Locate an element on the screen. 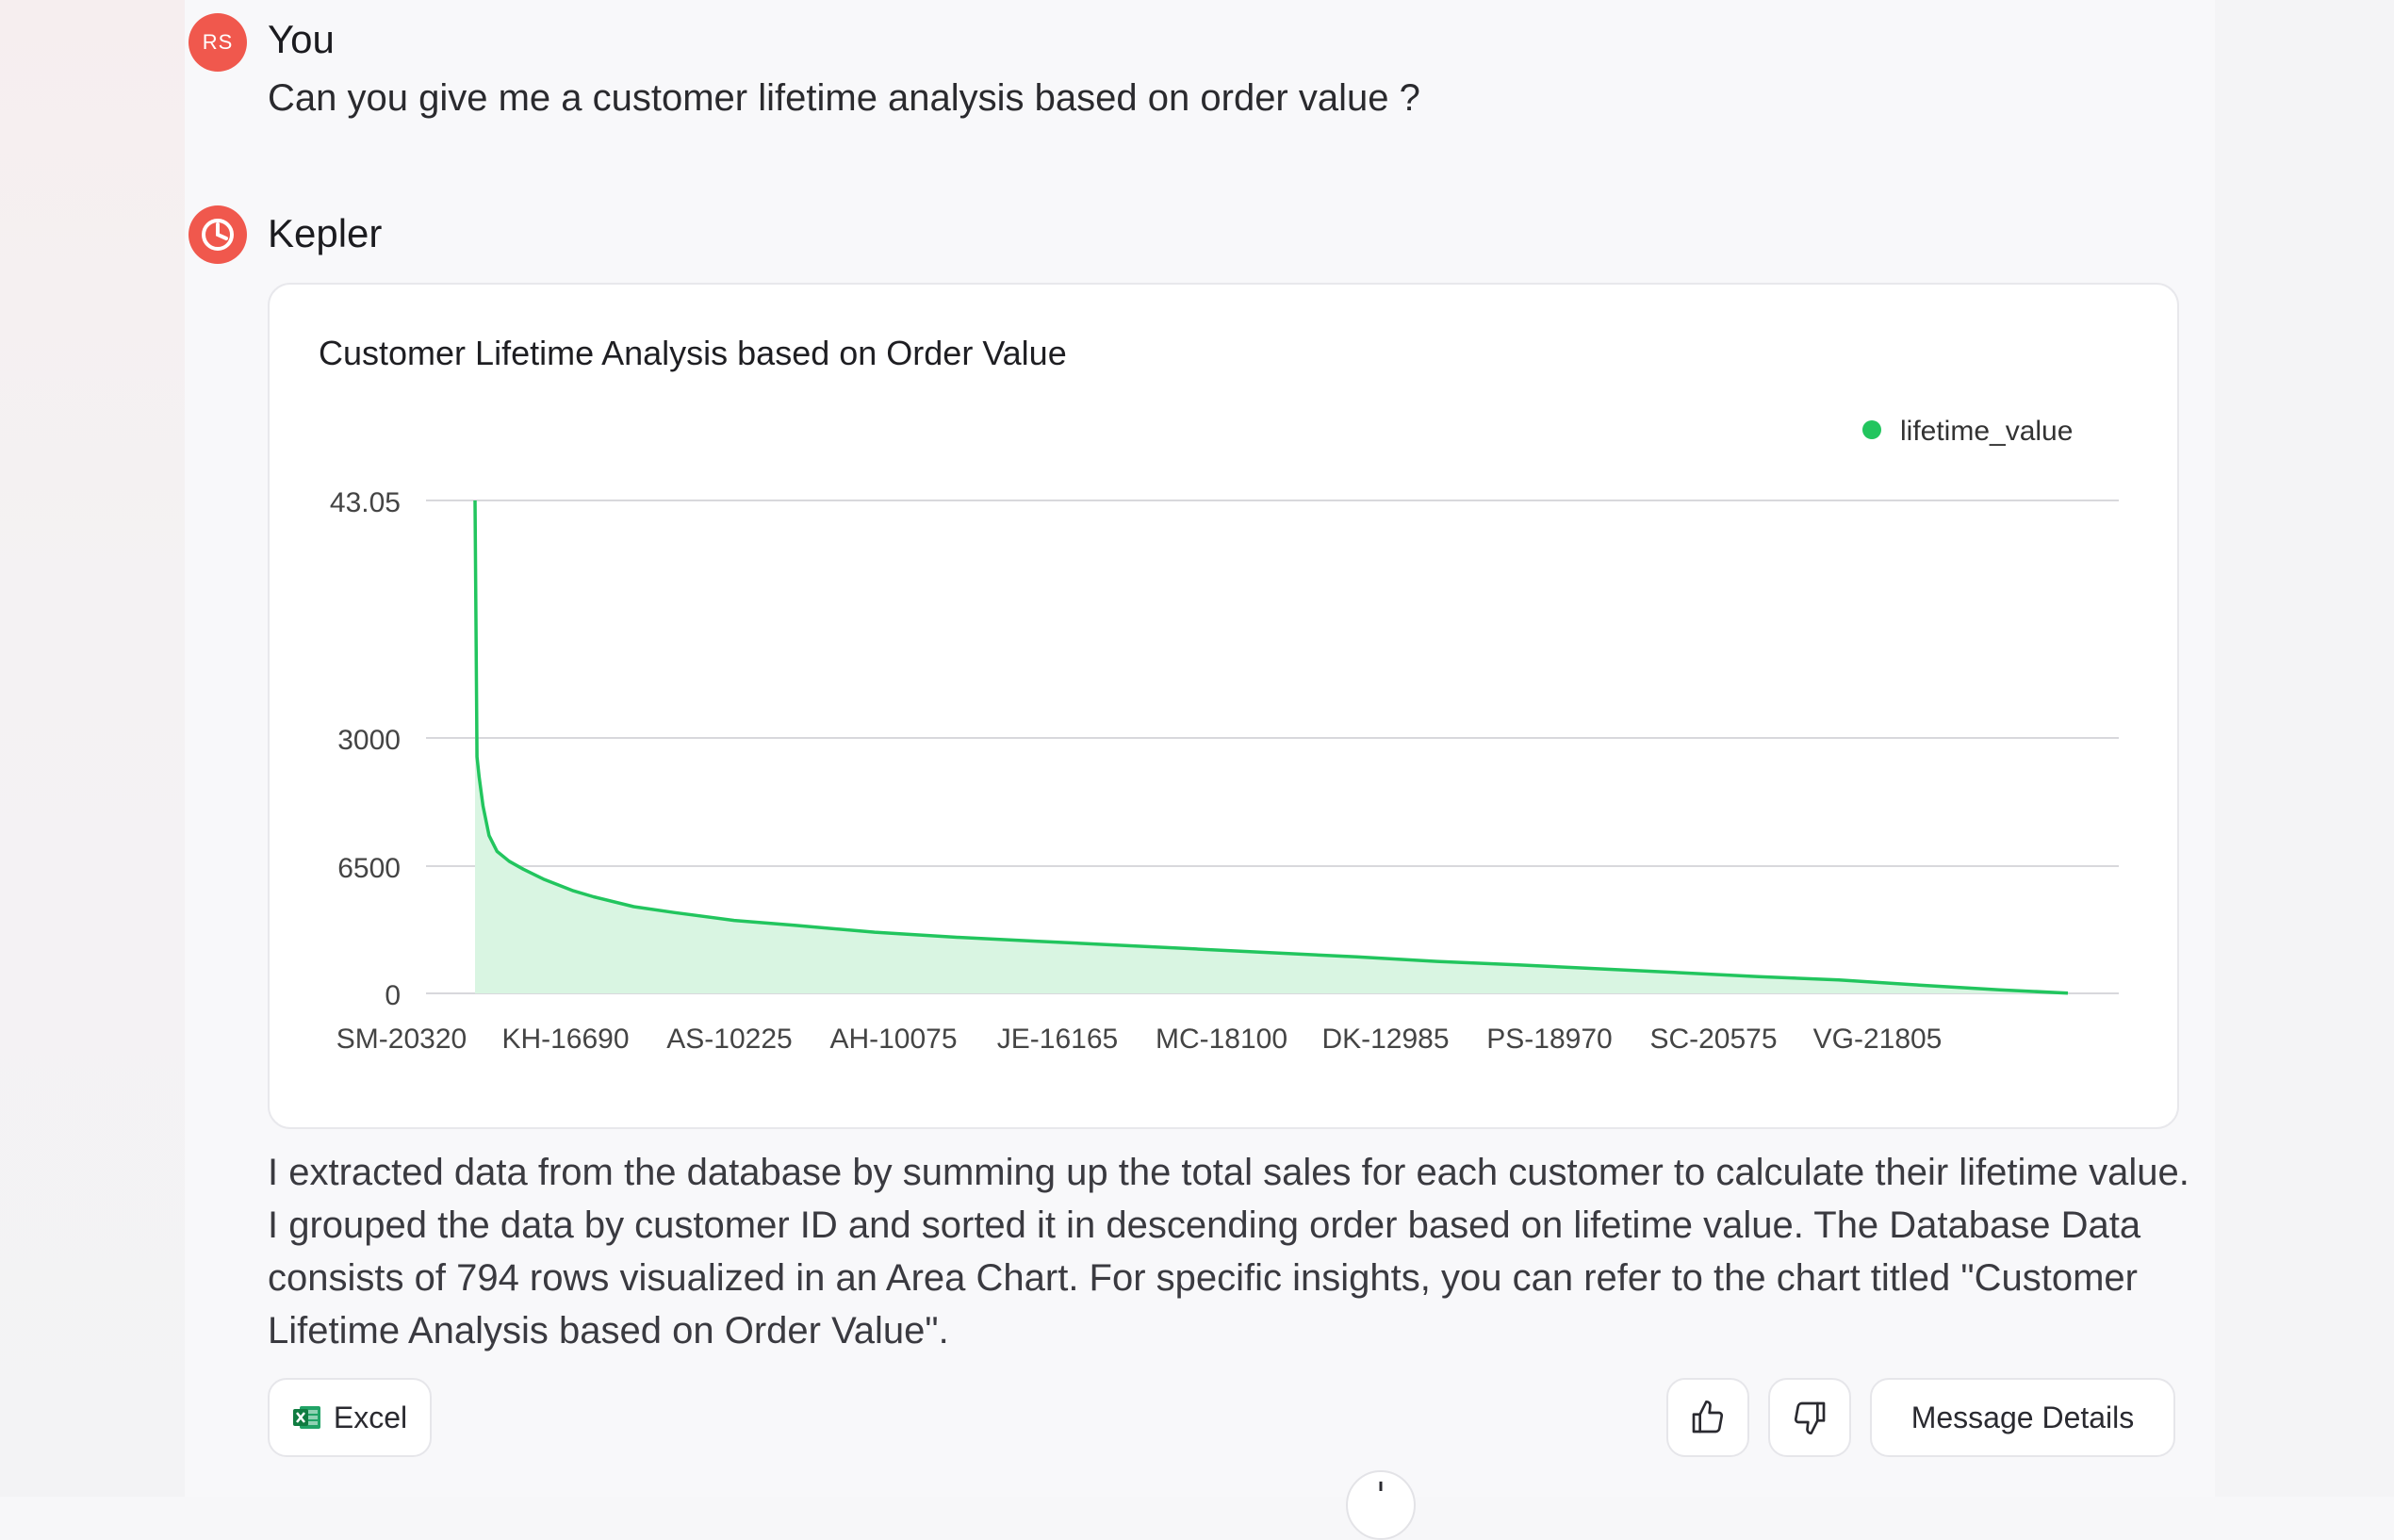 The width and height of the screenshot is (2394, 1540). x-tick-label: PS-18970 is located at coordinates (1549, 1039).